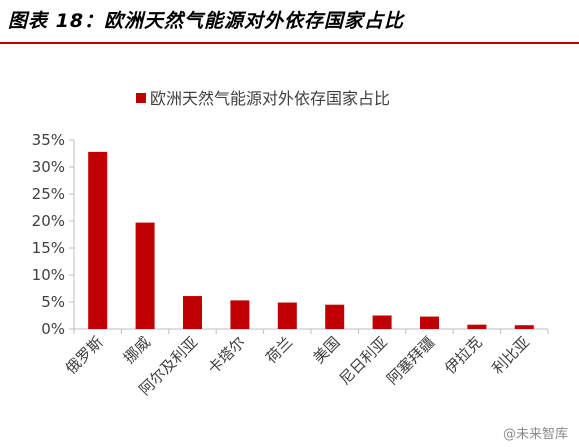 The width and height of the screenshot is (579, 447). Describe the element at coordinates (84, 355) in the screenshot. I see `category-label: 俄罗斯` at that location.